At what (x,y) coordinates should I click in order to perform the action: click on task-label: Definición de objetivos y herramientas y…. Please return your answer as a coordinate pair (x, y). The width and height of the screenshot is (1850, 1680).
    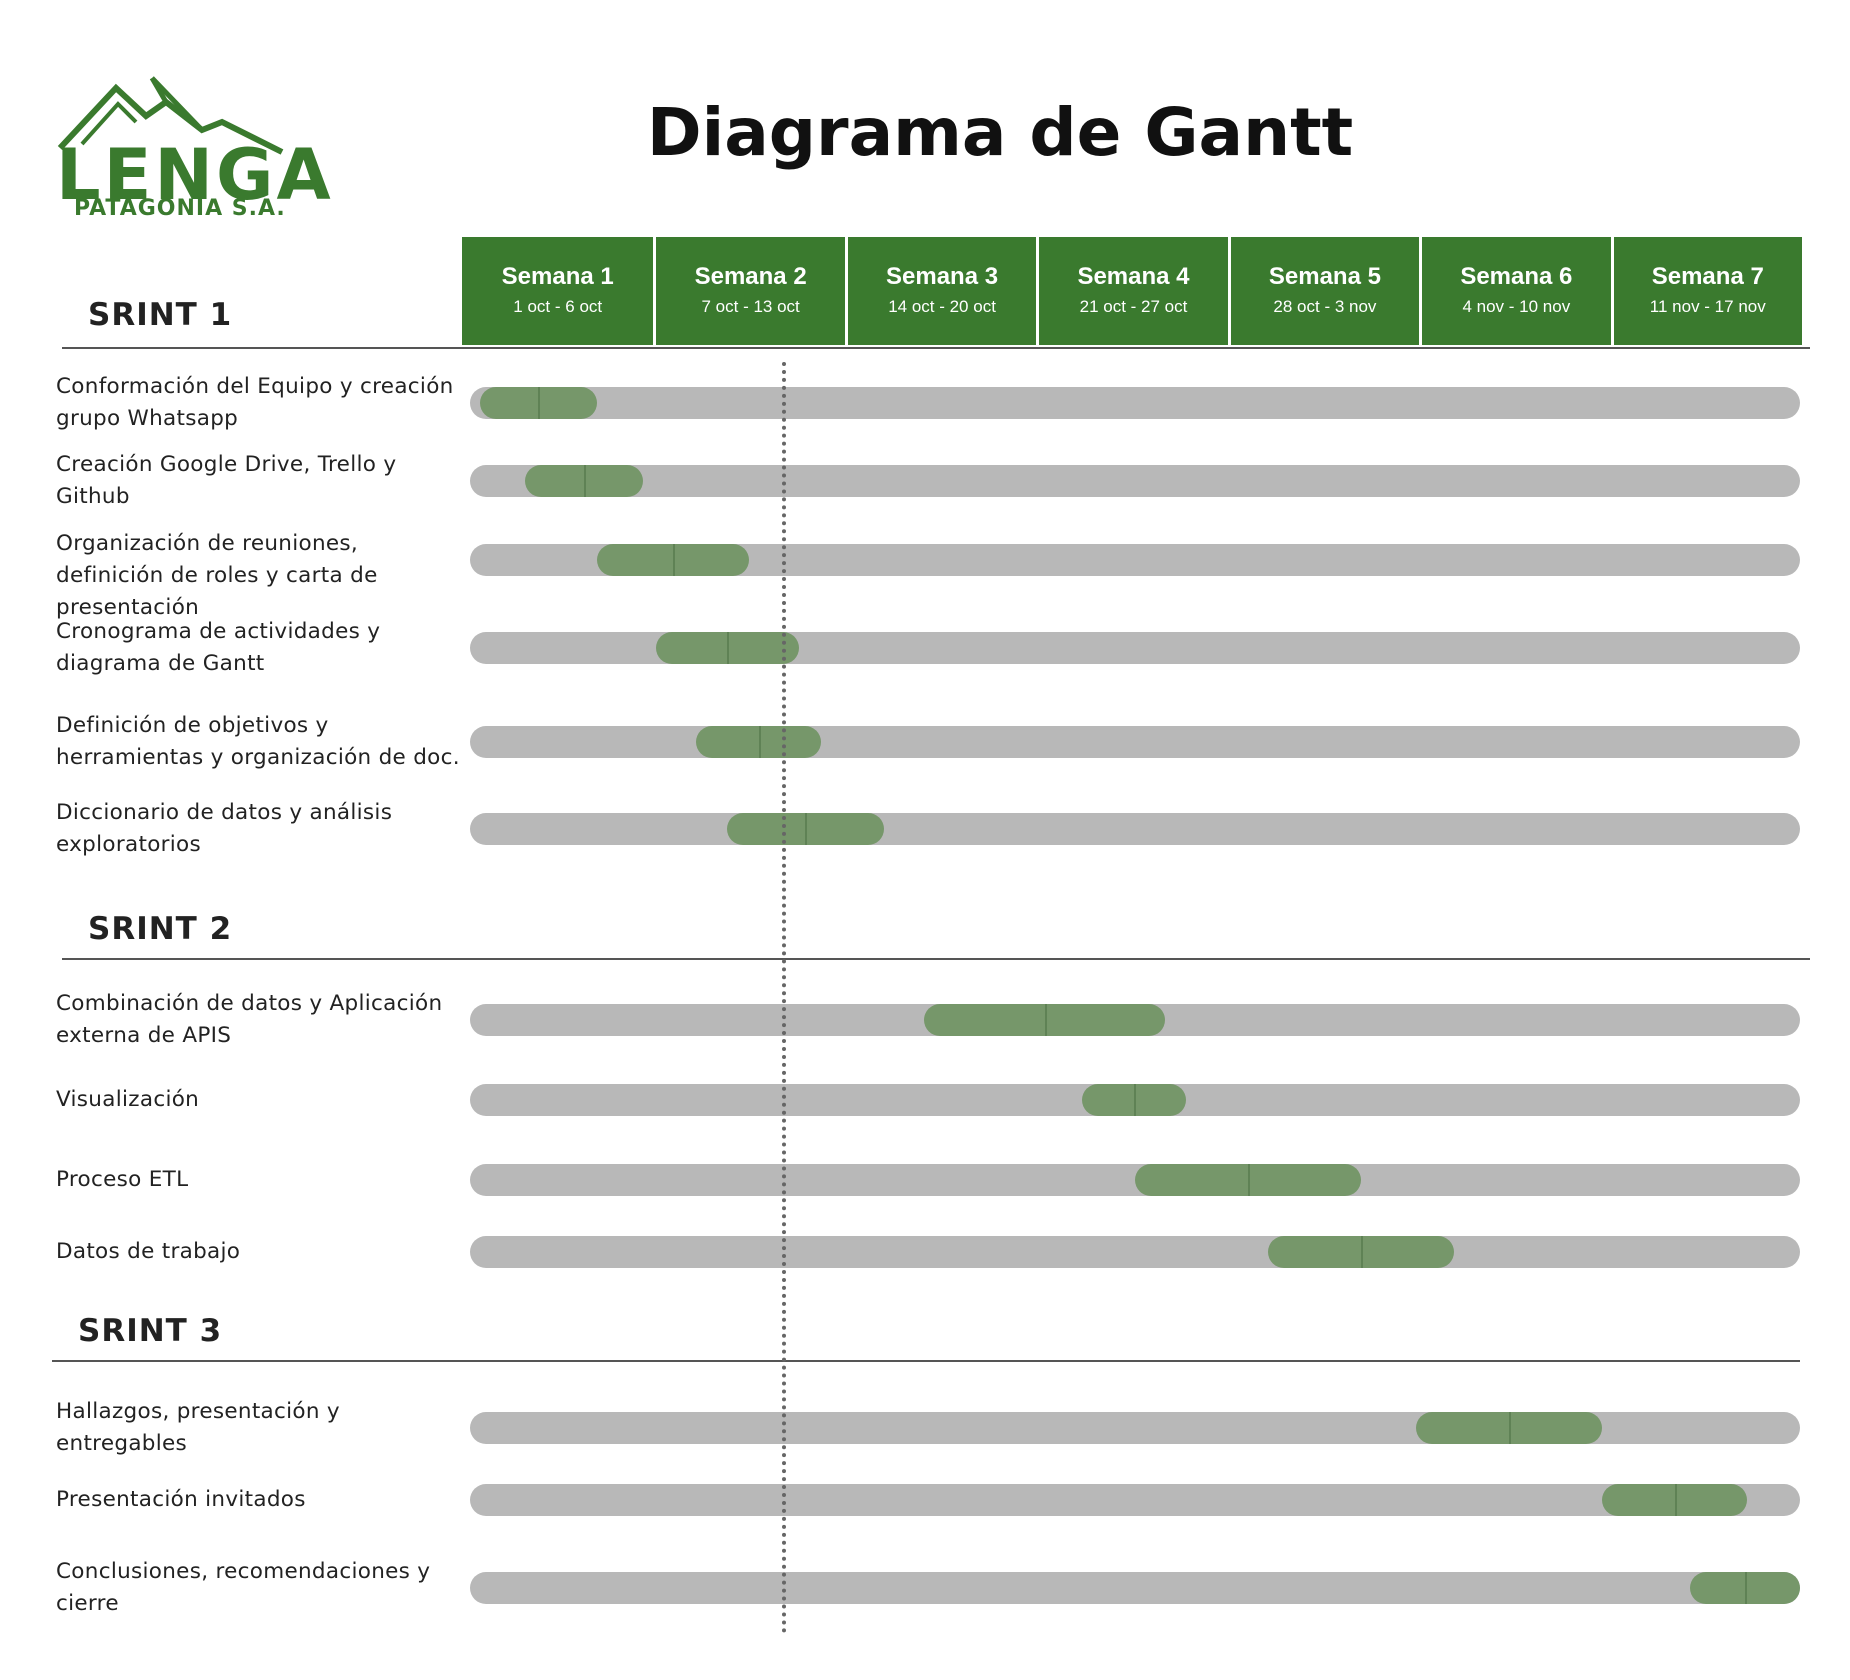
    Looking at the image, I should click on (258, 741).